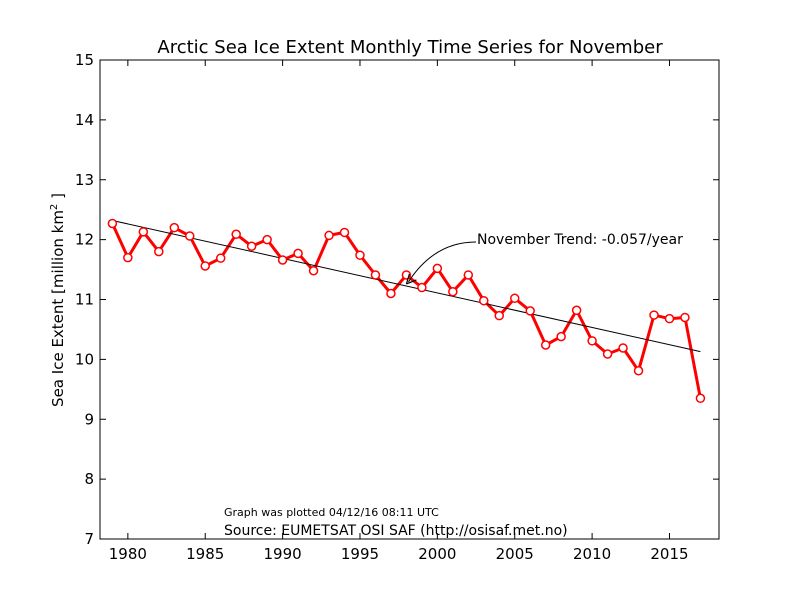  Describe the element at coordinates (84, 180) in the screenshot. I see `y-tick-label: 13` at that location.